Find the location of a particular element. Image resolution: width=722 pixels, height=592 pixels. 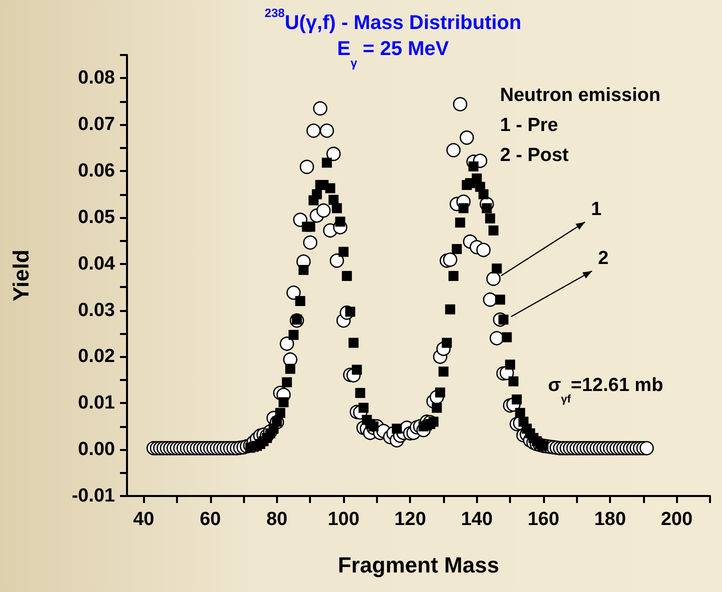

x-tick-label: 120 is located at coordinates (410, 519).